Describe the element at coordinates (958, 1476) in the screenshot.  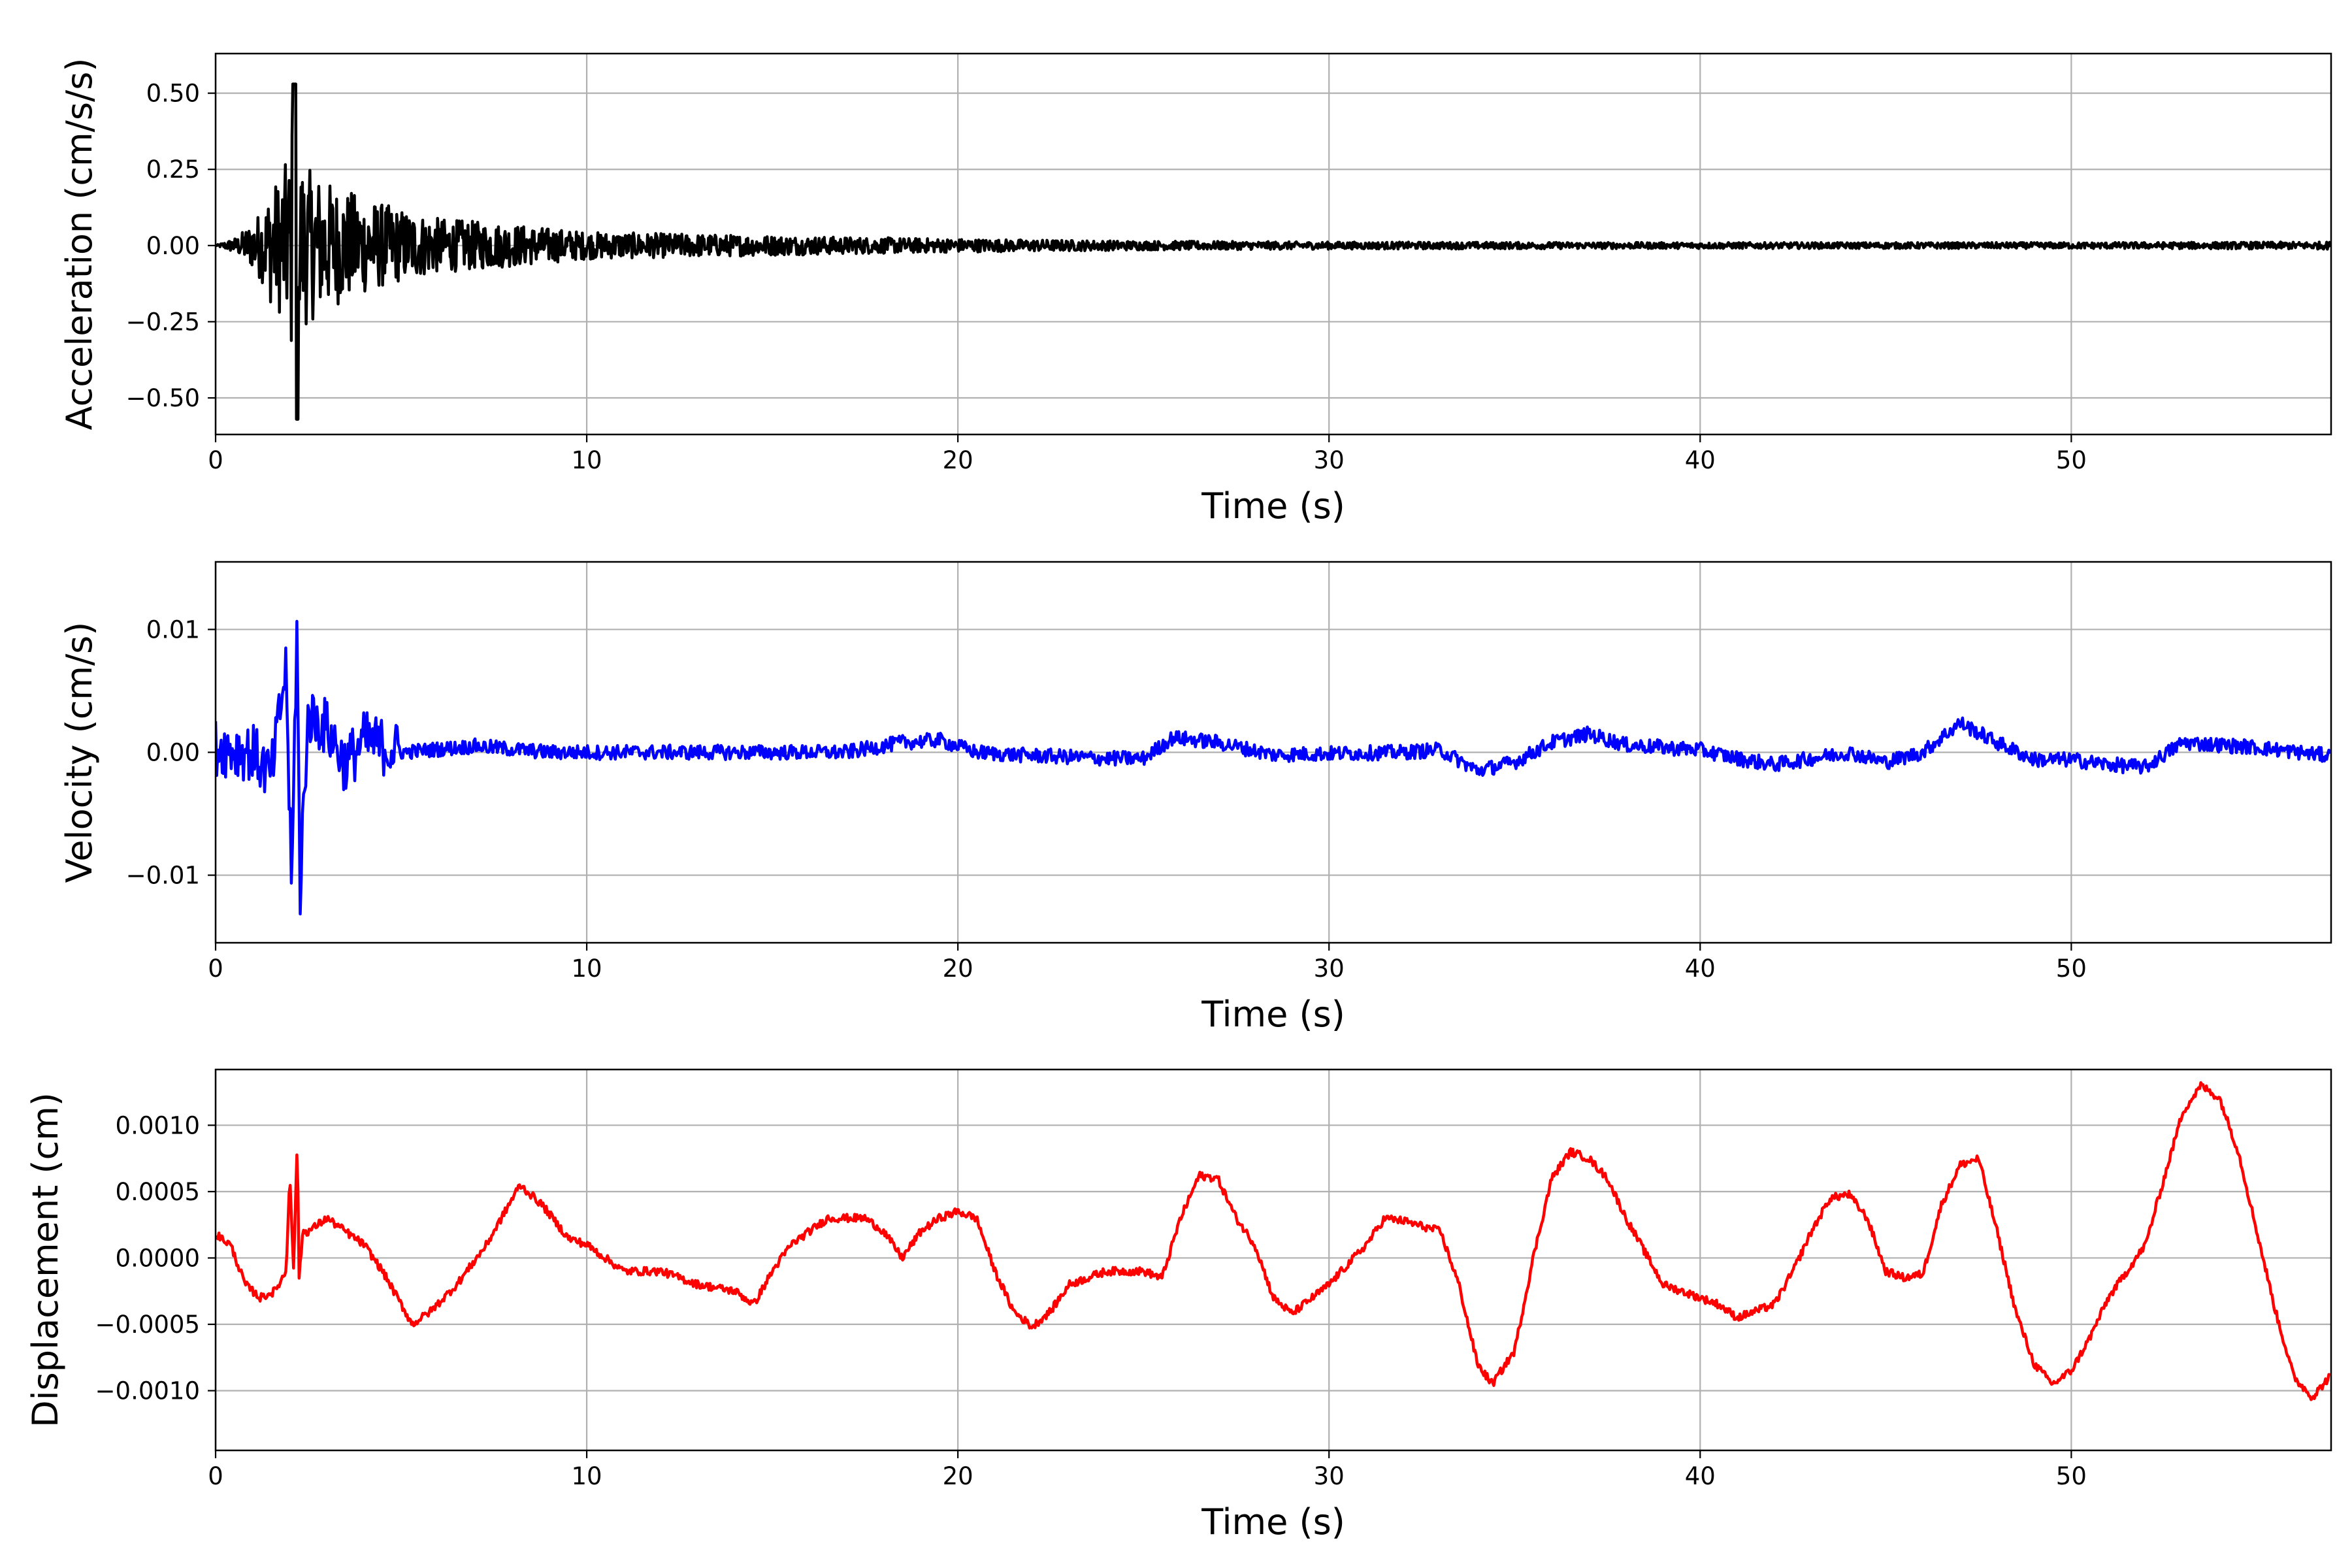
I see `displacement-xtick-label: 20` at that location.